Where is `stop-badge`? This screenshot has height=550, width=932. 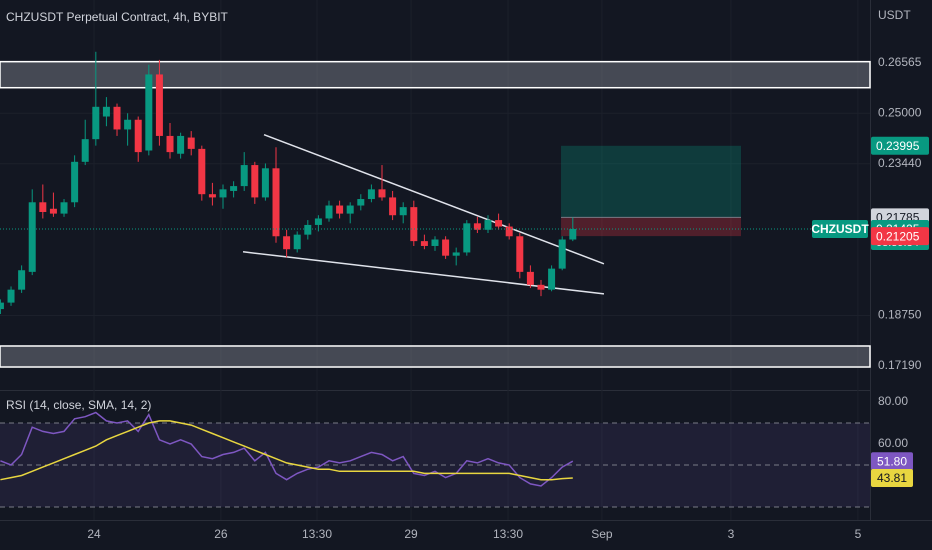
stop-badge is located at coordinates (900, 236).